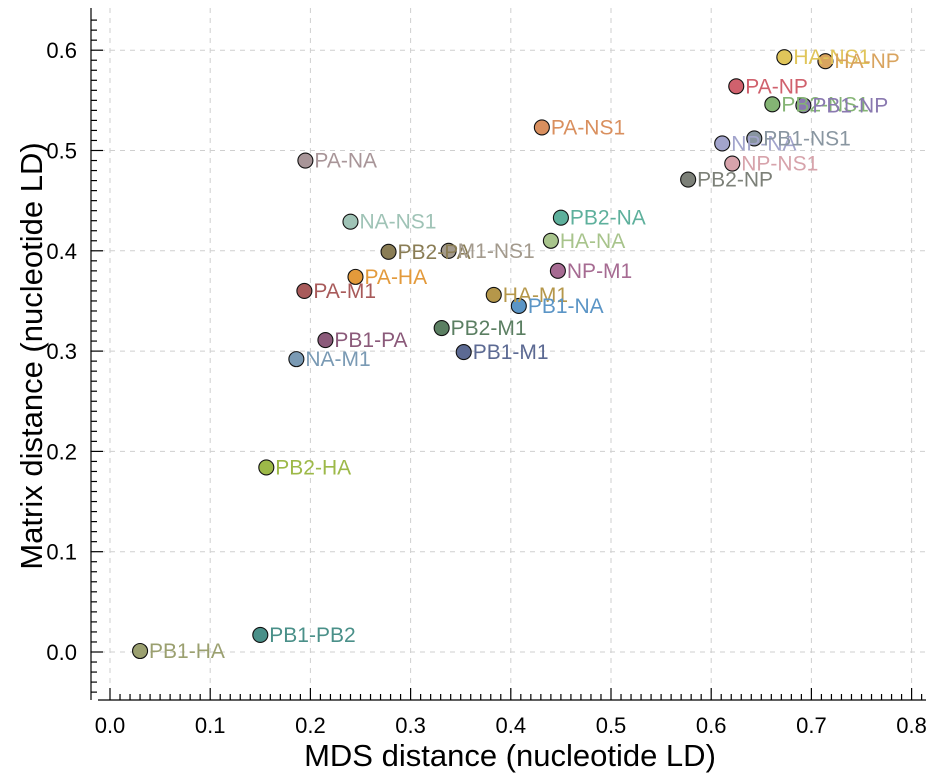 Image resolution: width=936 pixels, height=779 pixels. What do you see at coordinates (711, 725) in the screenshot?
I see `x-tick-label: 0.6` at bounding box center [711, 725].